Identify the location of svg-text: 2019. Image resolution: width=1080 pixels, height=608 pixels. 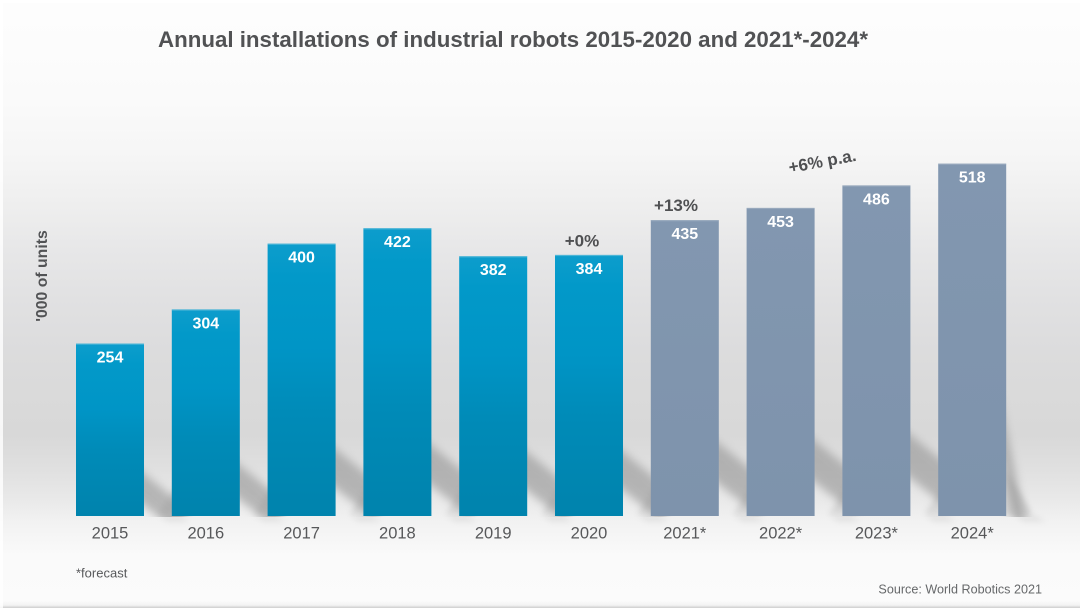
(493, 534).